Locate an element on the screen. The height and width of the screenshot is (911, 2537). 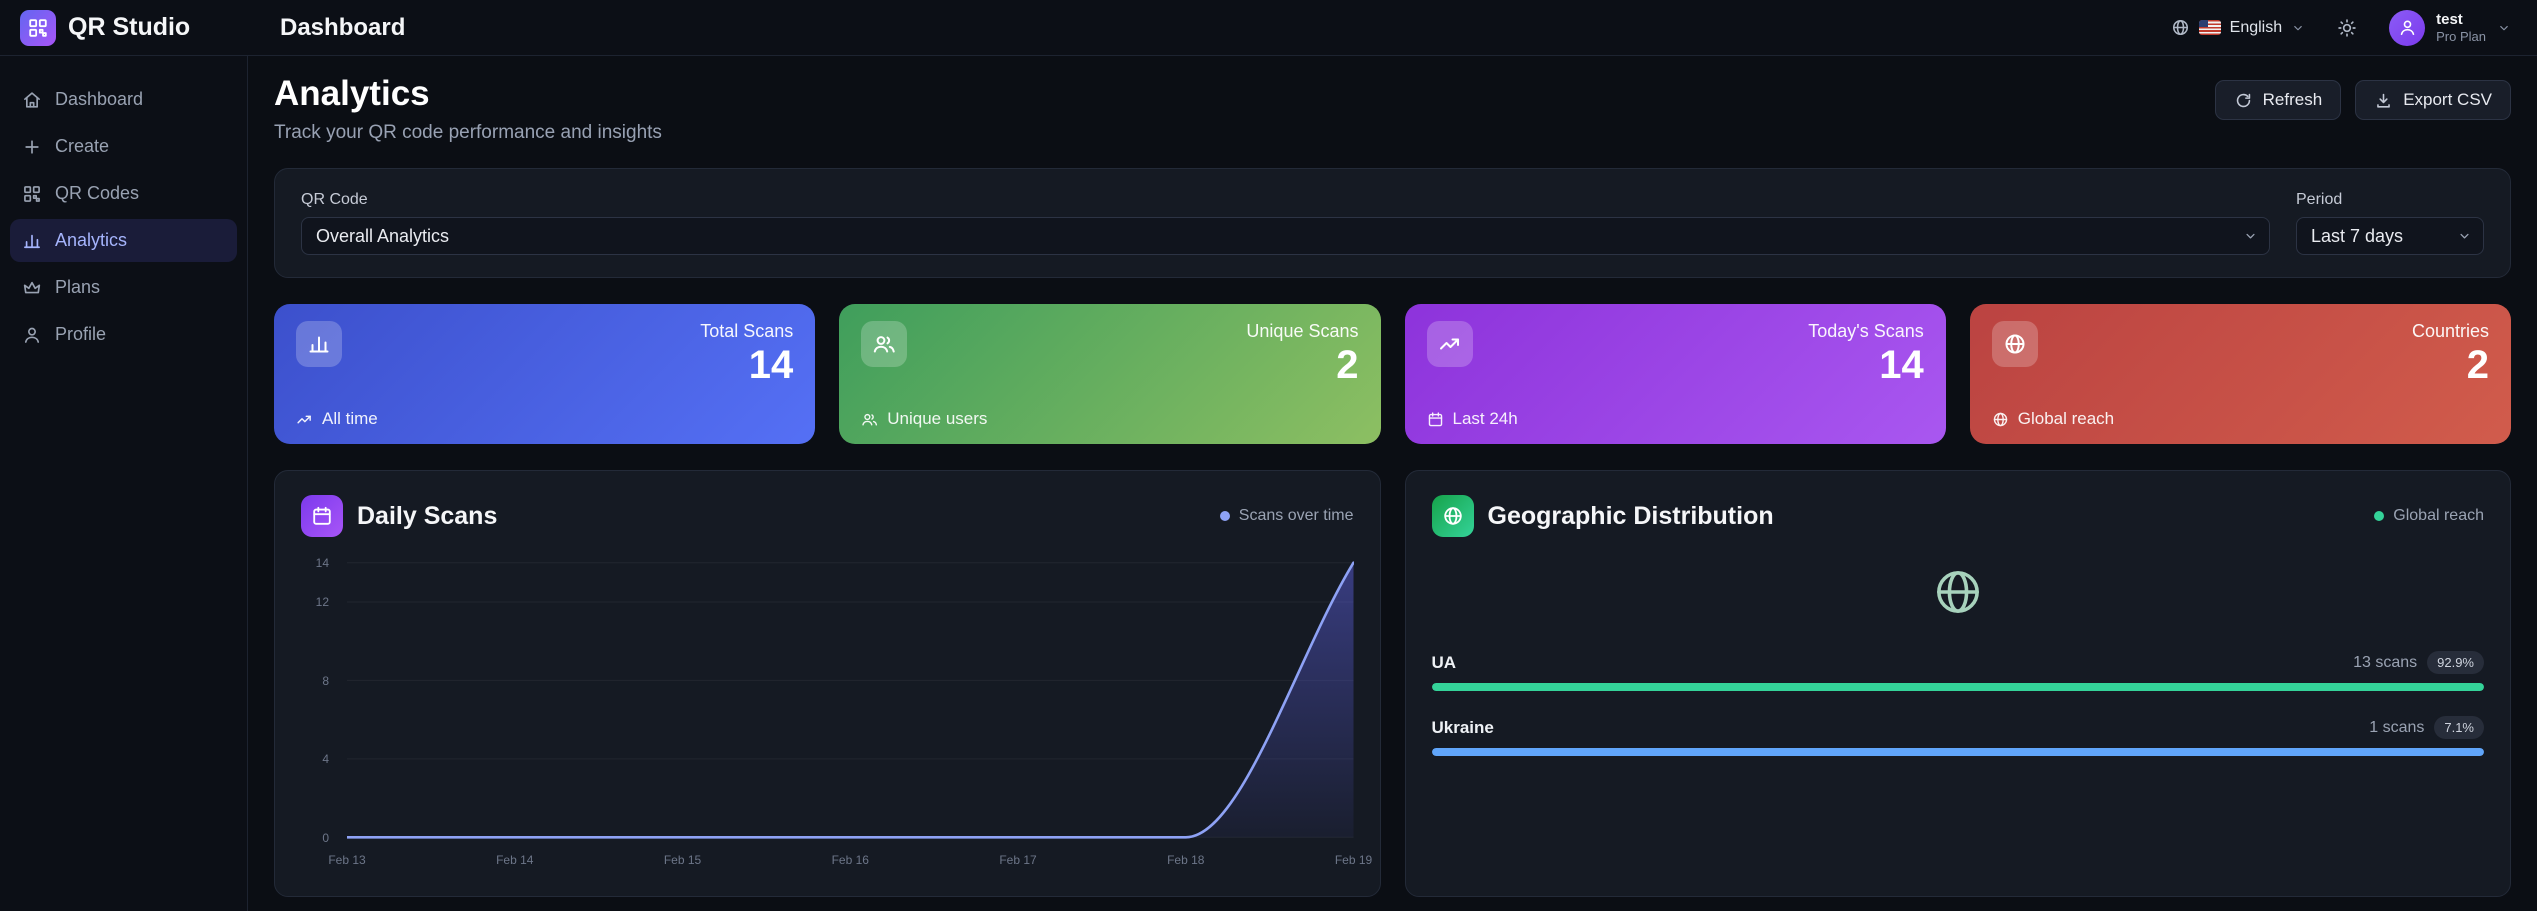
sidebar-item-label: Dashboard is located at coordinates (99, 99).